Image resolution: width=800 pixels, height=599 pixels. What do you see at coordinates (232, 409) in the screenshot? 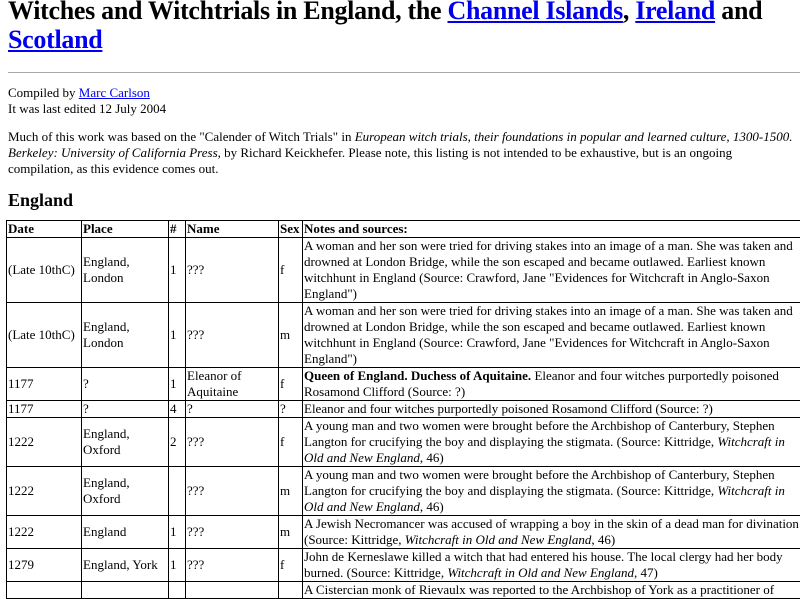
I see `cell-name: ?` at bounding box center [232, 409].